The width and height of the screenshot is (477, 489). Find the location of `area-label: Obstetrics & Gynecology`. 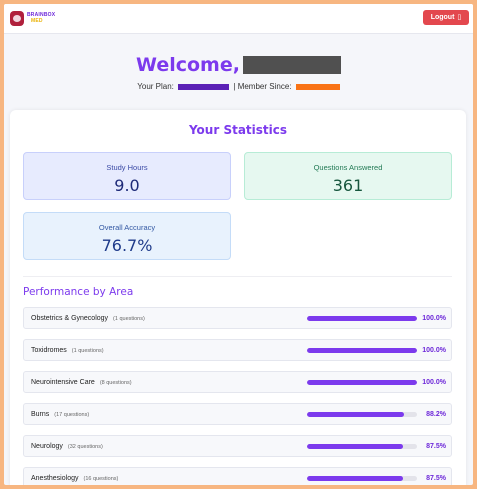

area-label: Obstetrics & Gynecology is located at coordinates (70, 318).